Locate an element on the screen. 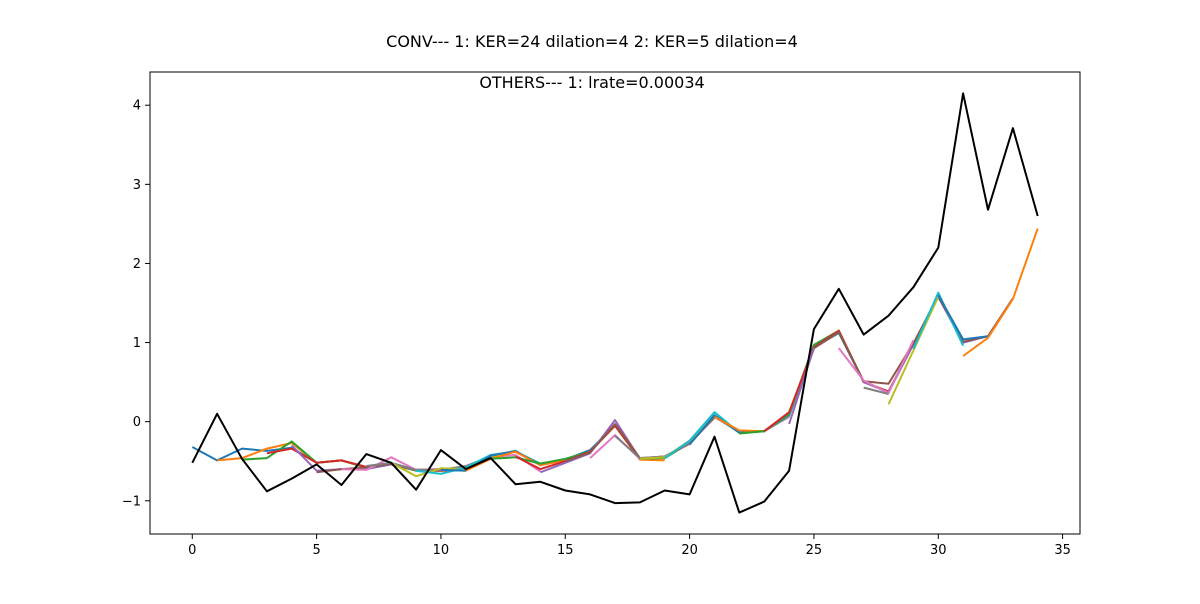 The width and height of the screenshot is (1200, 604). y-tick-label: 4 is located at coordinates (137, 106).